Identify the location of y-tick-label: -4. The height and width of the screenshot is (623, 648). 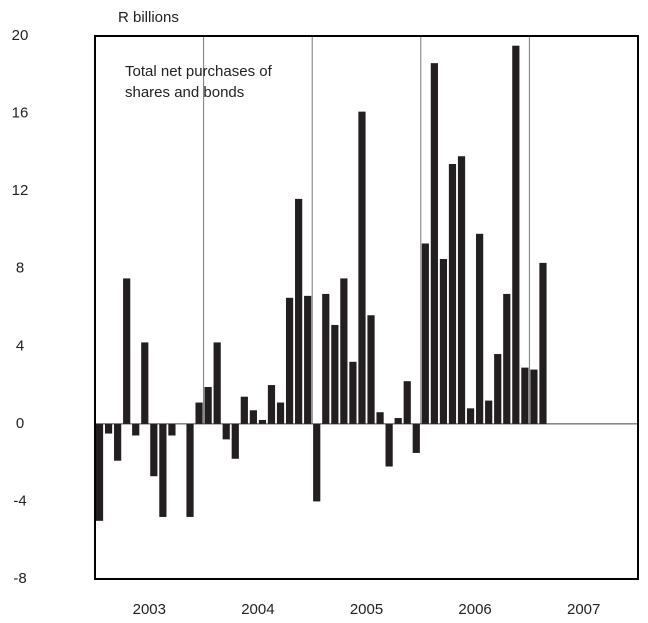
(19, 500).